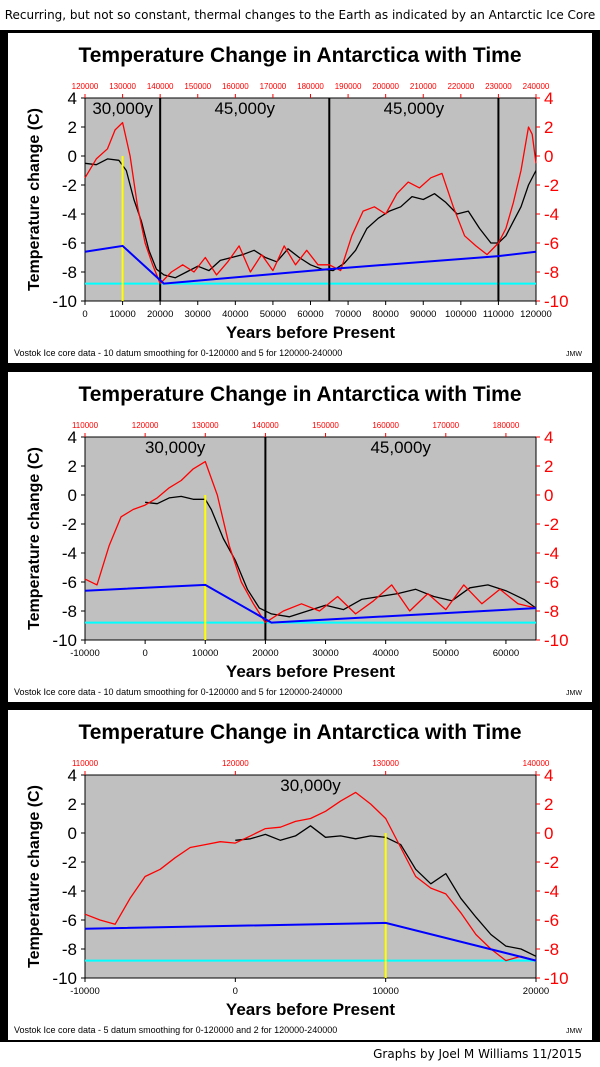 The height and width of the screenshot is (1067, 600). Describe the element at coordinates (310, 314) in the screenshot. I see `x-tick-label: 60000` at that location.